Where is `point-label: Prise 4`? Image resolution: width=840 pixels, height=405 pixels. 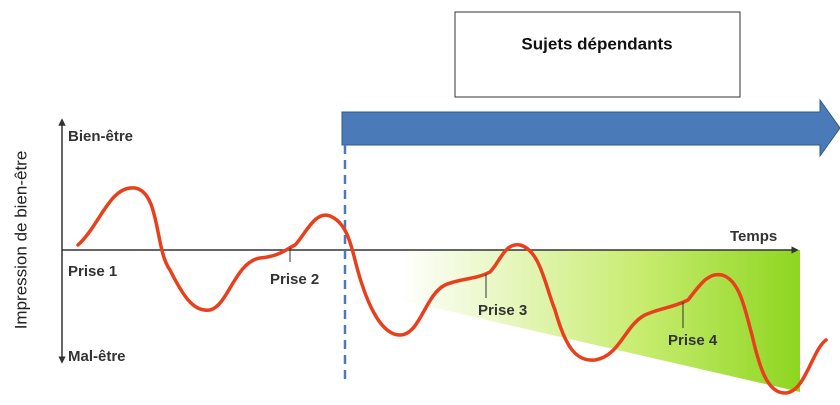
point-label: Prise 4 is located at coordinates (693, 340).